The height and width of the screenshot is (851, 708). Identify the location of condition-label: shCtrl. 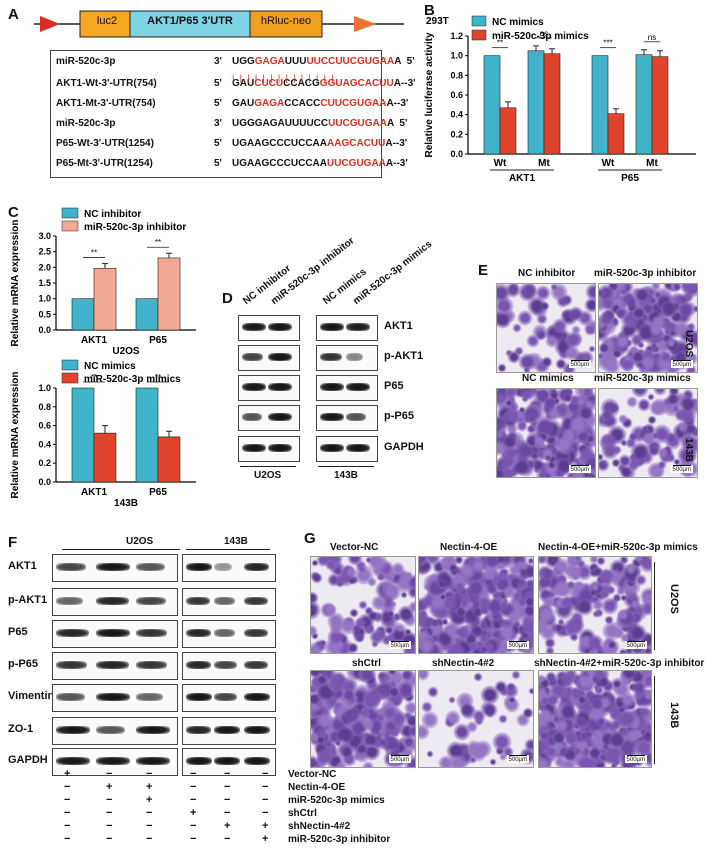
(302, 813).